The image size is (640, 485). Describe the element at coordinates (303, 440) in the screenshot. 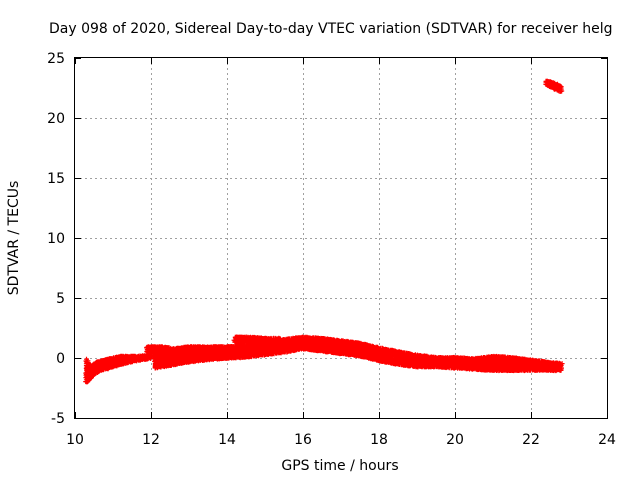

I see `x-tick-label: 16` at that location.